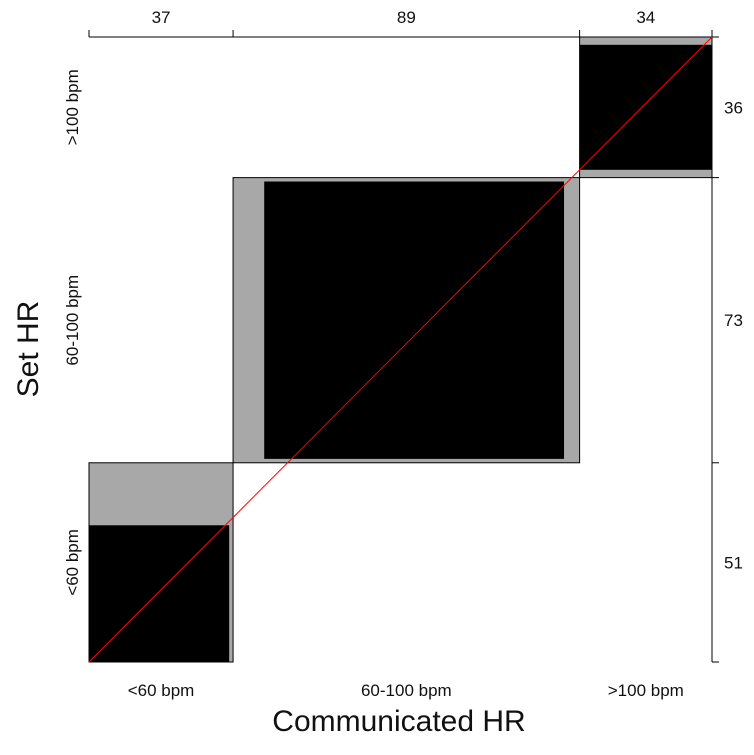 The width and height of the screenshot is (754, 755). I want to click on y-category-label: >100 bpm, so click(72, 107).